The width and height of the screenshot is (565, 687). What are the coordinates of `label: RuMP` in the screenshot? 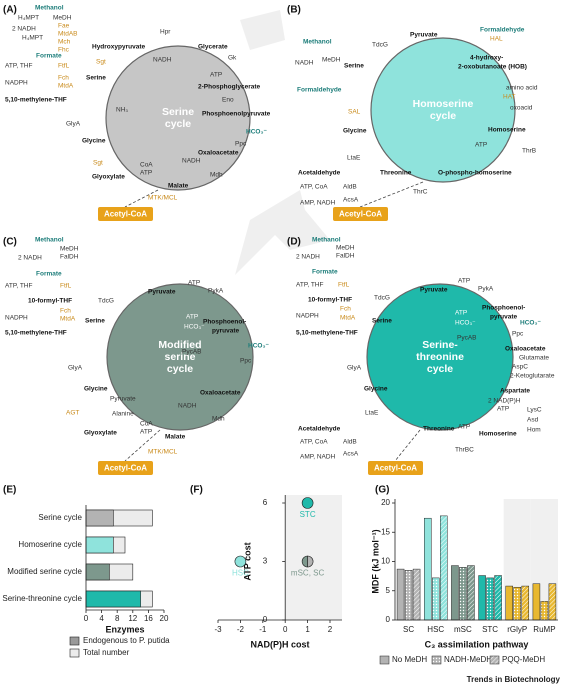 It's located at (544, 629).